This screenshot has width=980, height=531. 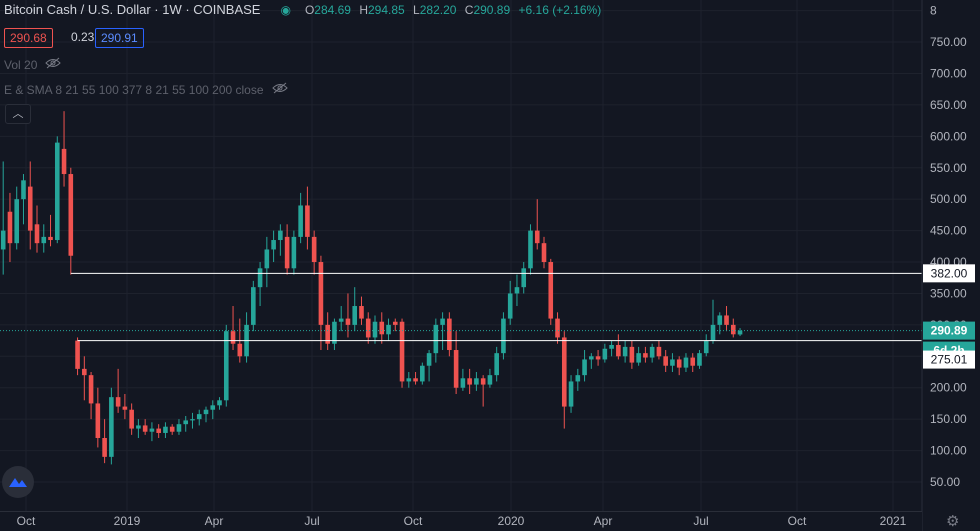 What do you see at coordinates (285, 9) in the screenshot?
I see `market-status-icon: ◉` at bounding box center [285, 9].